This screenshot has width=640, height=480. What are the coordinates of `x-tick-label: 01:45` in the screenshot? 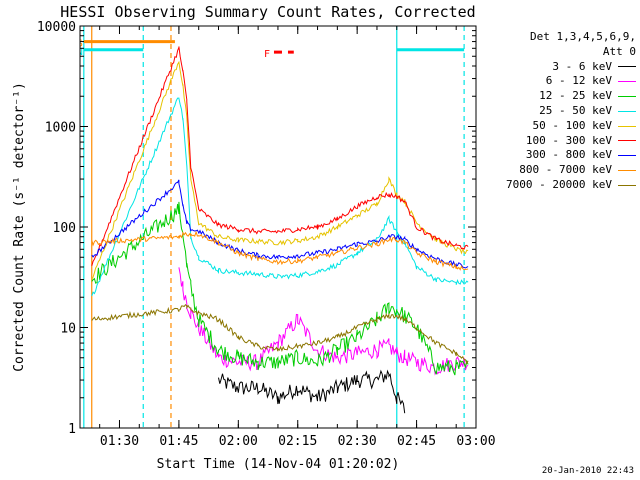 It's located at (178, 441).